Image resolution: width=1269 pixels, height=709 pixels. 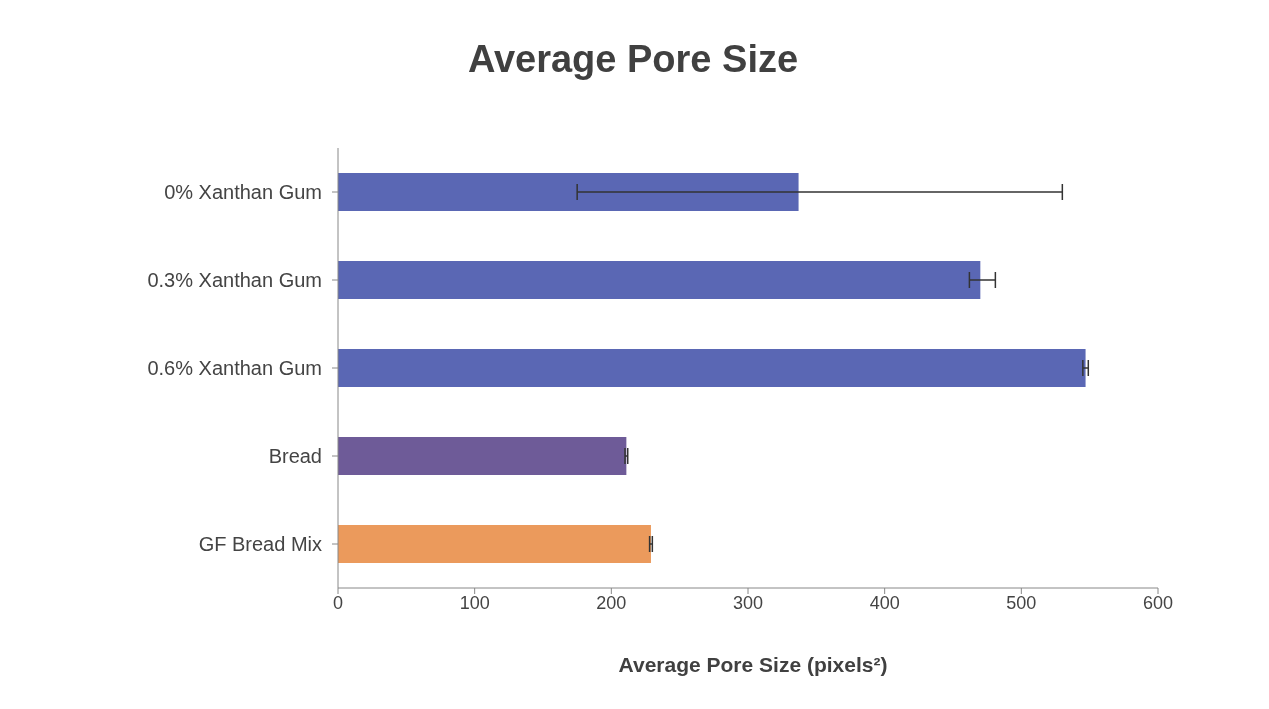 What do you see at coordinates (611, 602) in the screenshot?
I see `x-tick-label: 200` at bounding box center [611, 602].